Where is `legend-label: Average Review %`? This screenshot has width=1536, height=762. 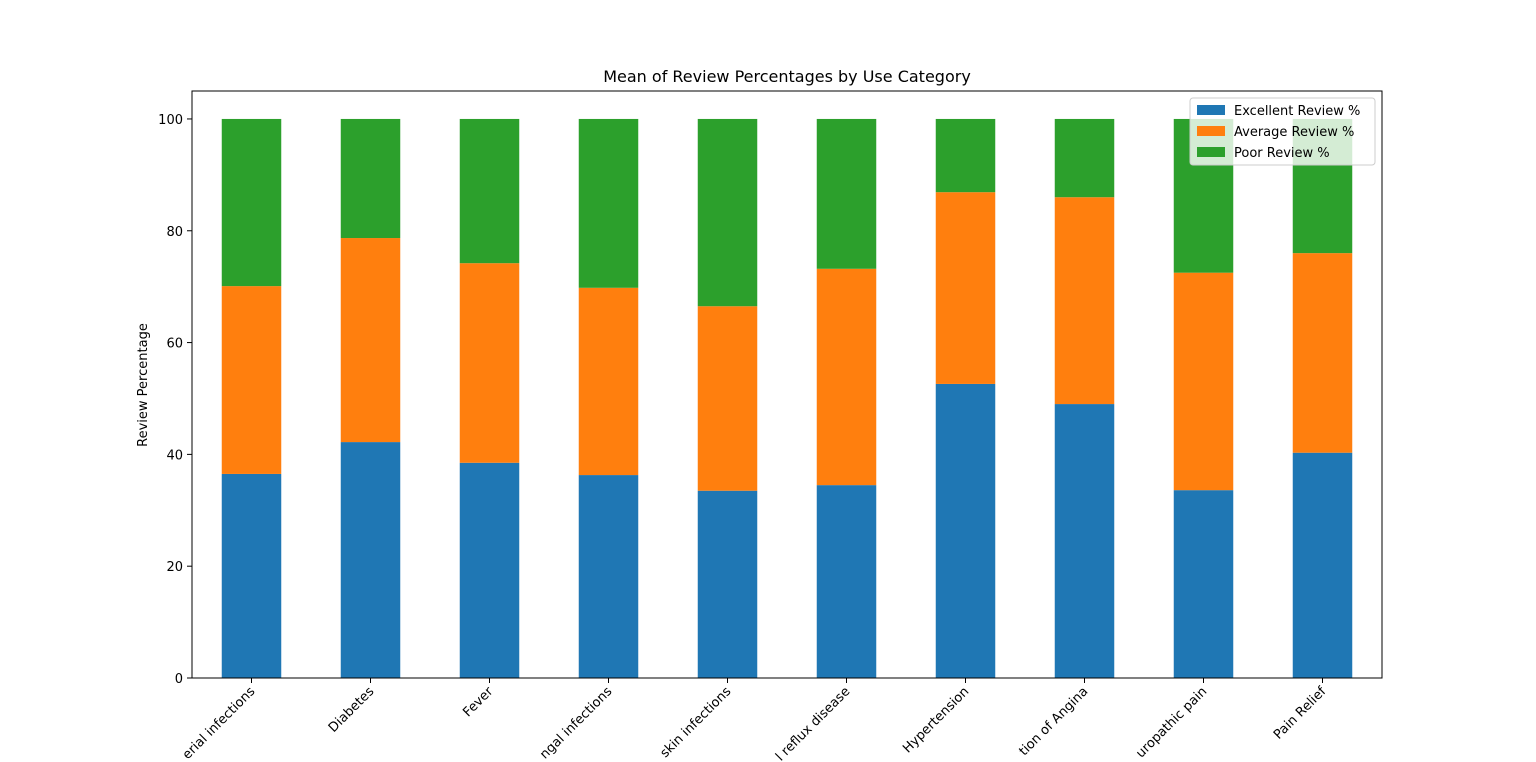
legend-label: Average Review % is located at coordinates (1294, 132).